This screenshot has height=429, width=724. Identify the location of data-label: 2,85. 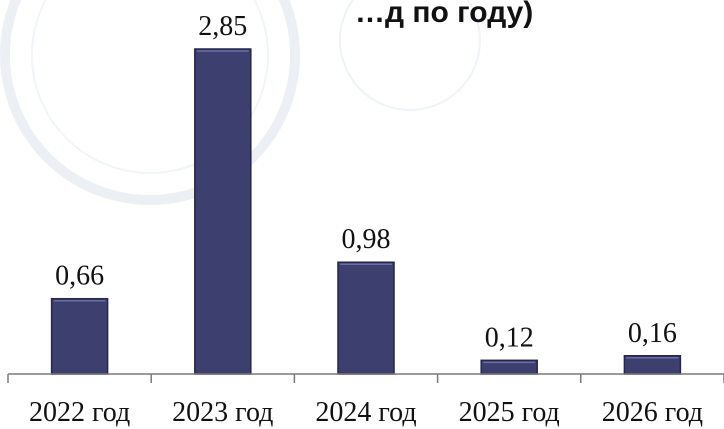
(222, 26).